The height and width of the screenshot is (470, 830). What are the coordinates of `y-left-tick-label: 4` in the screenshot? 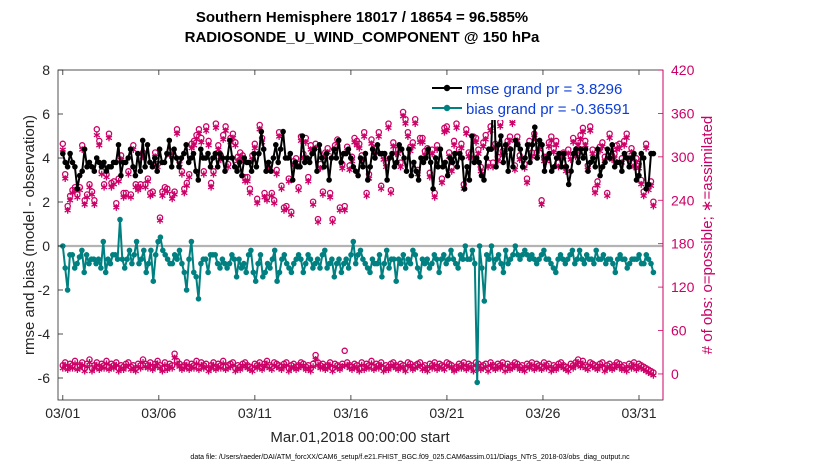 It's located at (46, 158).